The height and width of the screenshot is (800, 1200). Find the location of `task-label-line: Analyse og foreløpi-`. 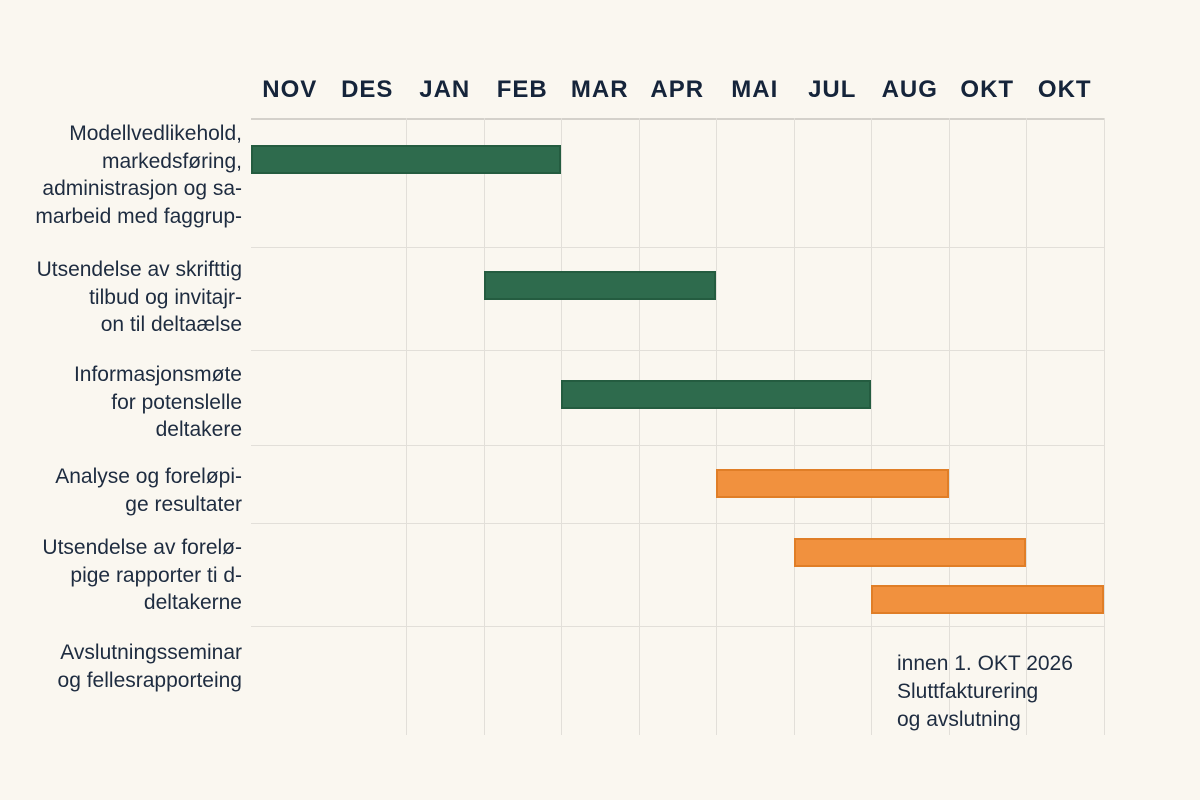

task-label-line: Analyse og foreløpi- is located at coordinates (148, 476).